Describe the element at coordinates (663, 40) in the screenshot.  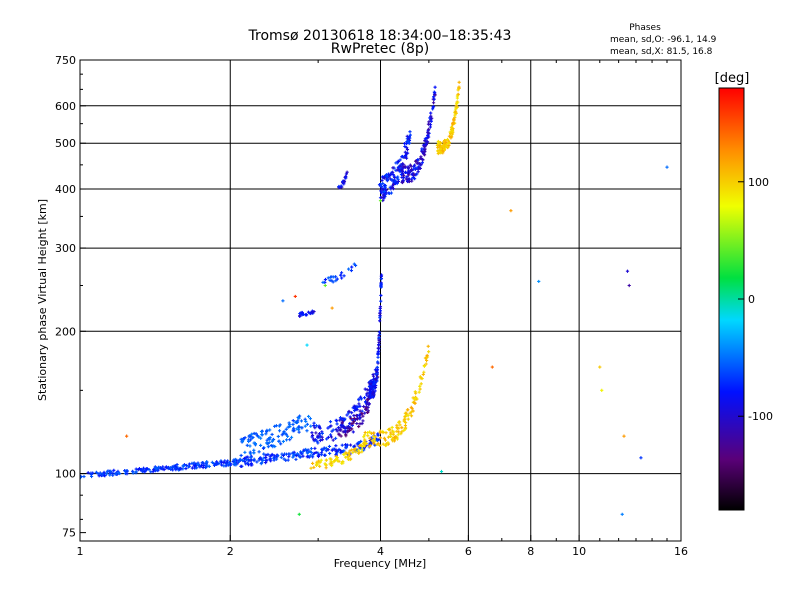
I see `phases-o-stats: mean, sd,O: -96.1, 14.9` at that location.